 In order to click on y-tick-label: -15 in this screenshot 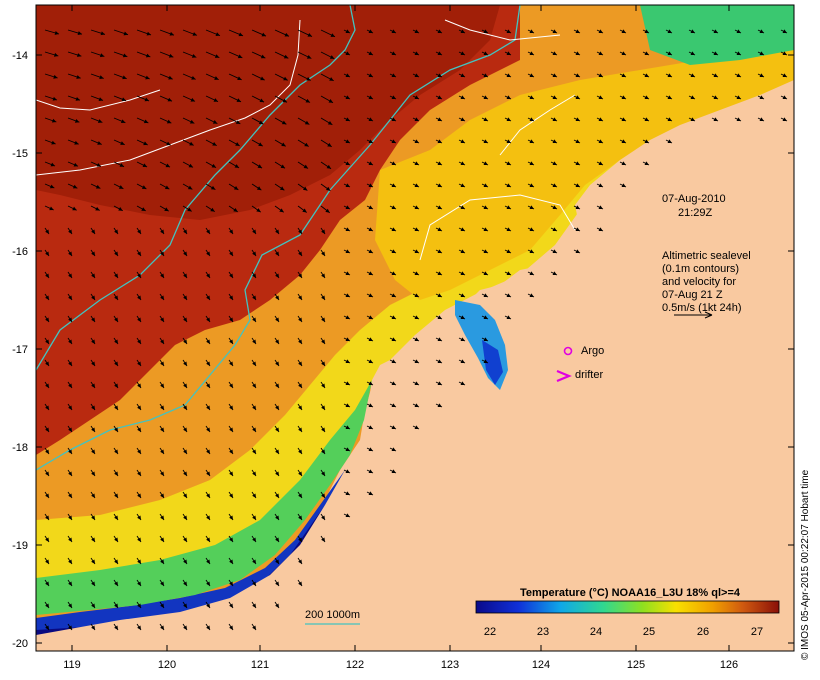, I will do `click(20, 154)`.